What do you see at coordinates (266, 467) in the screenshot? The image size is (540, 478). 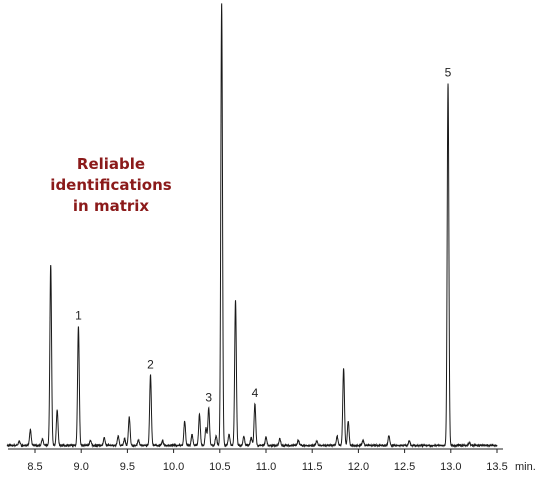 I see `x-tick-label: 11.0` at bounding box center [266, 467].